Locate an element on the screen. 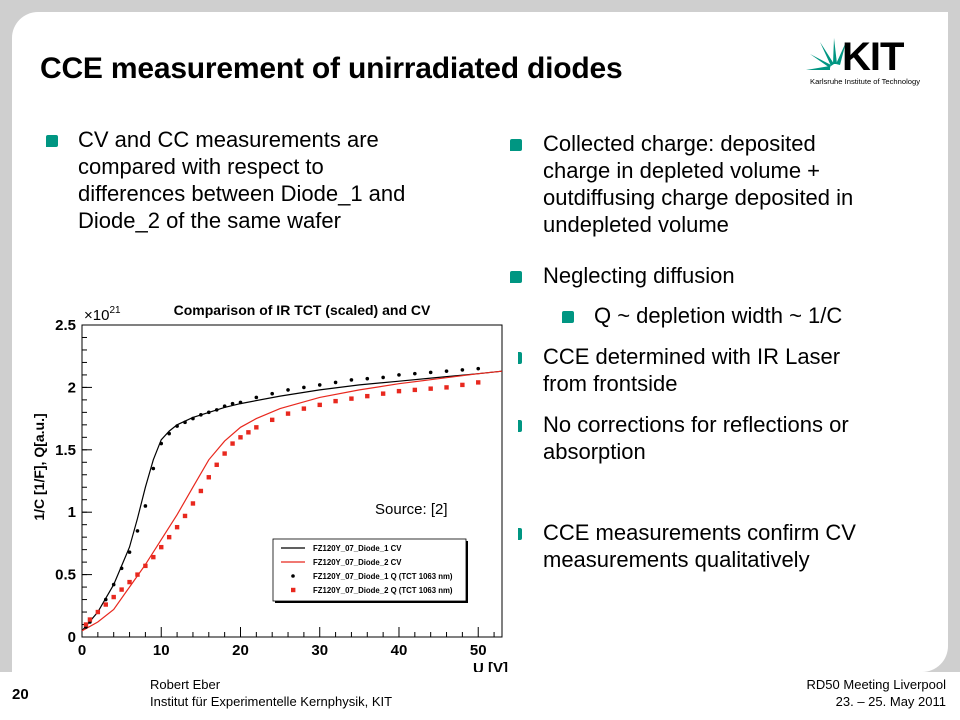  source-note: Source: [2] is located at coordinates (411, 509).